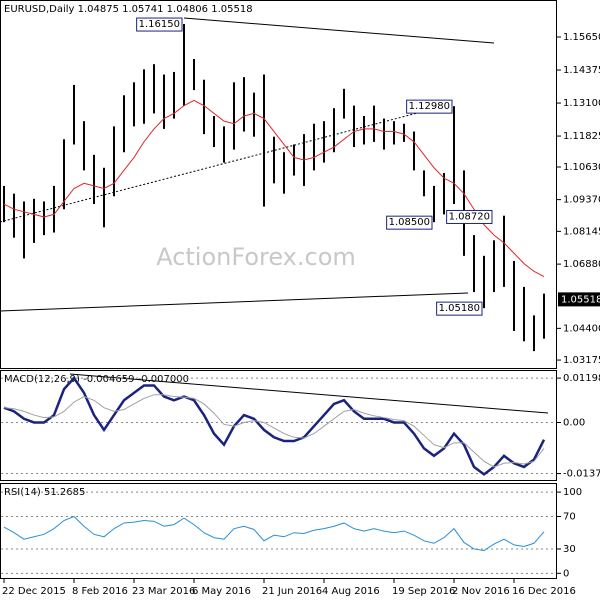 This screenshot has width=600, height=600. What do you see at coordinates (581, 231) in the screenshot?
I see `y-tick-label: 1.08145` at bounding box center [581, 231].